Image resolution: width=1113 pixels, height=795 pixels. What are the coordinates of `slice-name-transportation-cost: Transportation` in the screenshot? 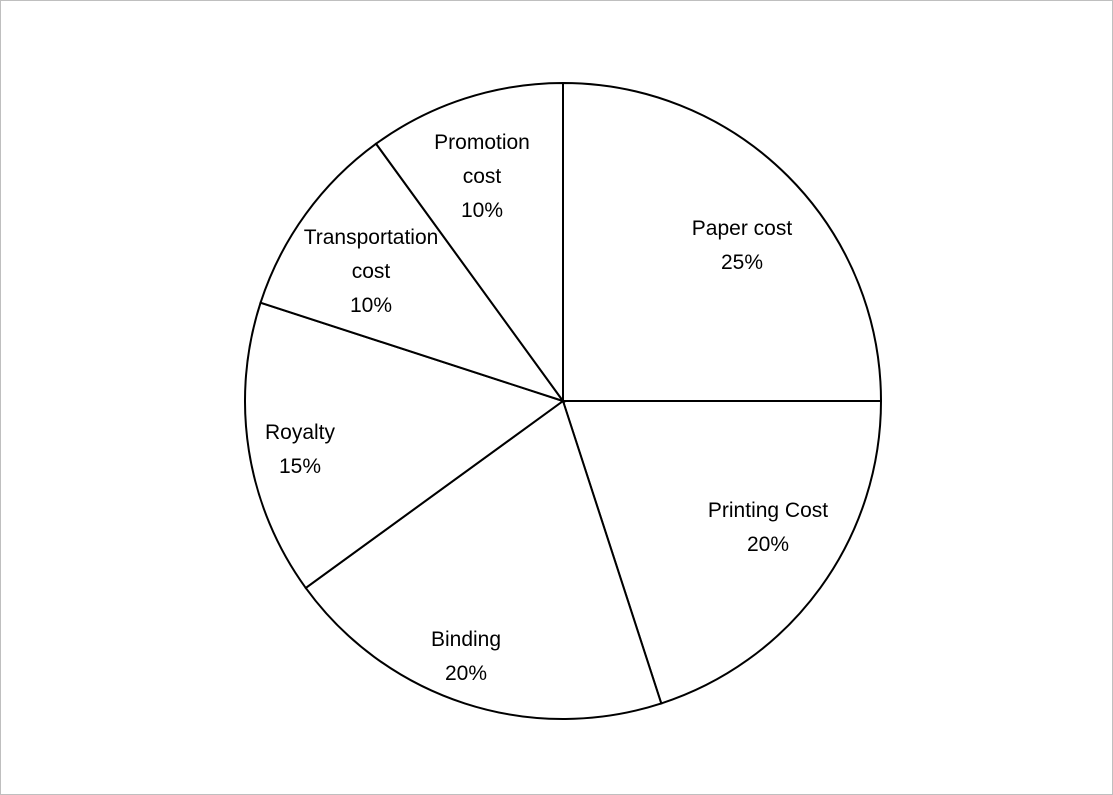 It's located at (371, 237).